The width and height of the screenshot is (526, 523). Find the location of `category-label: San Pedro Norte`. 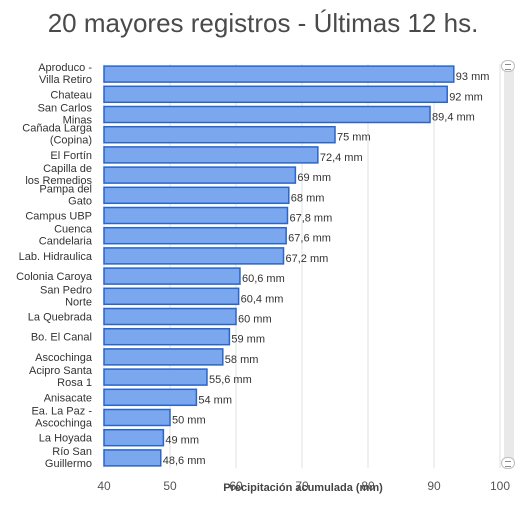

category-label: San Pedro Norte is located at coordinates (66, 296).